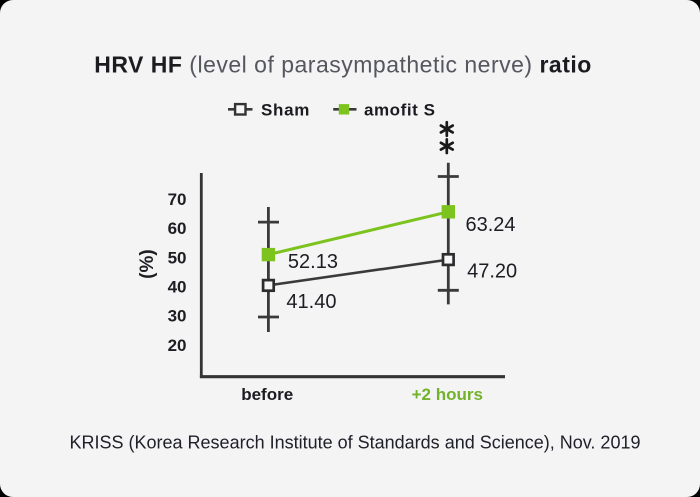 This screenshot has width=700, height=497. Describe the element at coordinates (177, 345) in the screenshot. I see `svg-text: 20` at that location.